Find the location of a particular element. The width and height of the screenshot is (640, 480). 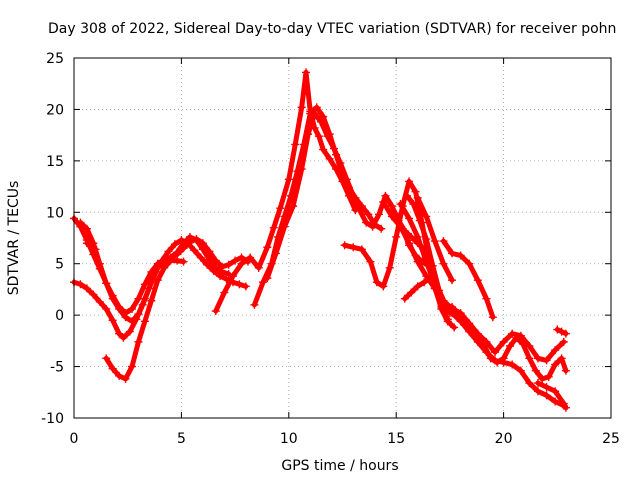

x-tick-label: 15 is located at coordinates (396, 439).